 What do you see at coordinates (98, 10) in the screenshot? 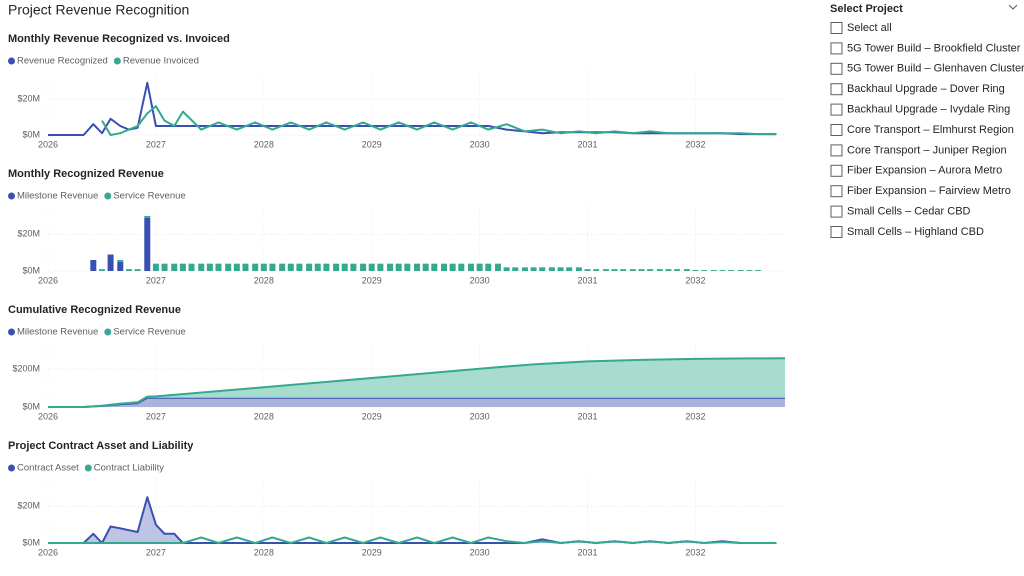
I see `page-title: Project Revenue Recognition` at bounding box center [98, 10].